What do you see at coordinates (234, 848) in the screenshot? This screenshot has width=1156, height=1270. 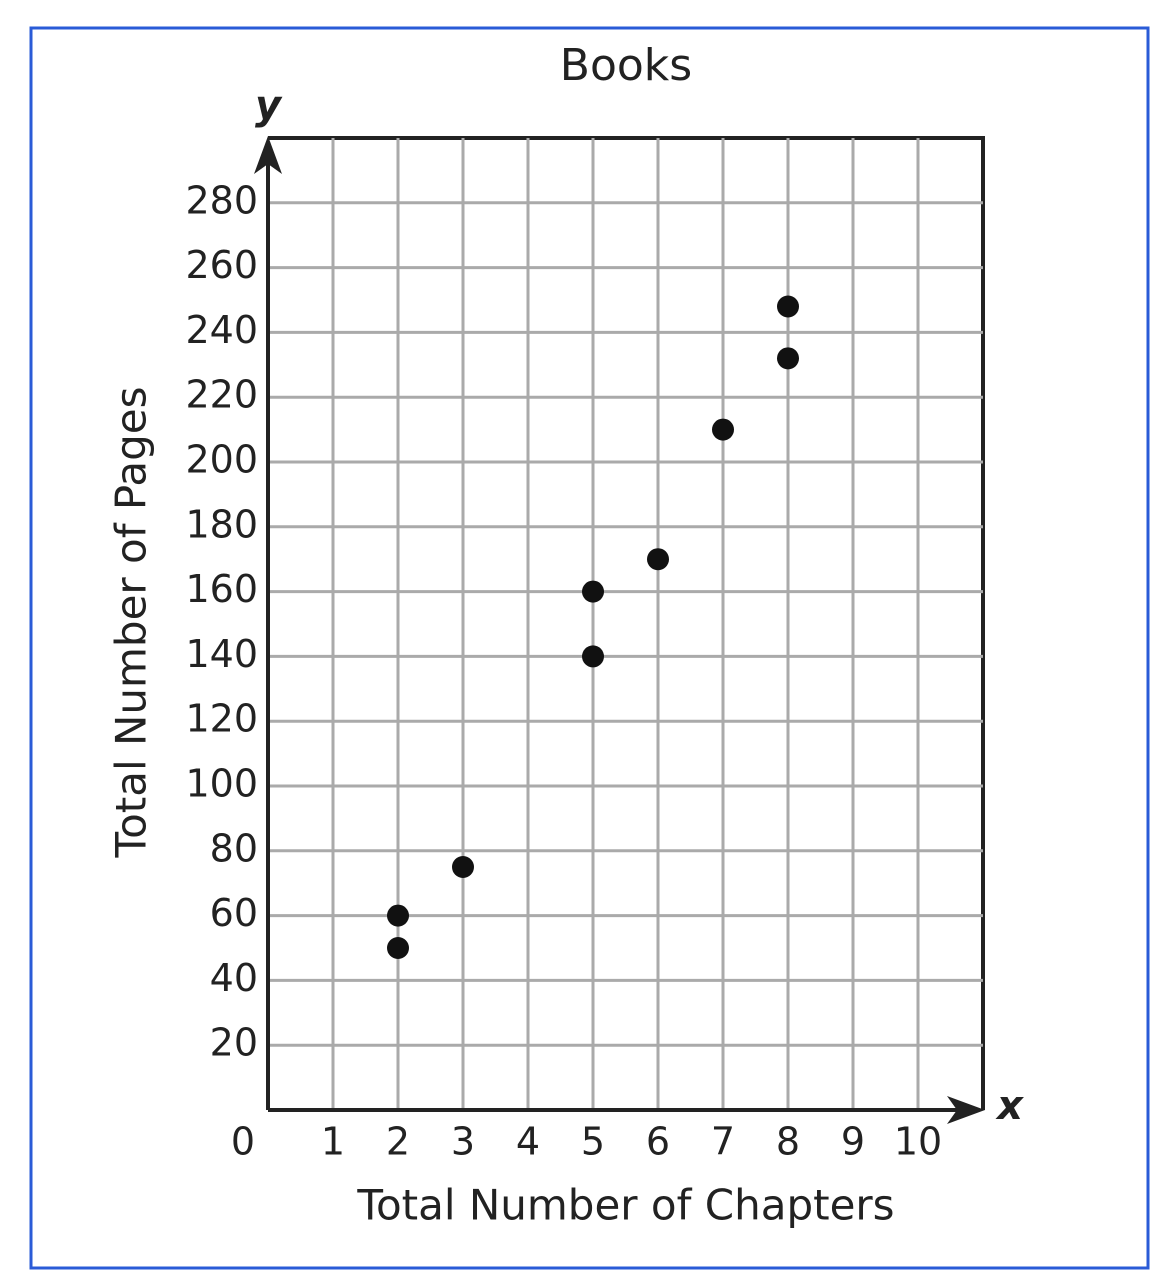 I see `y-tick-label: 80` at bounding box center [234, 848].